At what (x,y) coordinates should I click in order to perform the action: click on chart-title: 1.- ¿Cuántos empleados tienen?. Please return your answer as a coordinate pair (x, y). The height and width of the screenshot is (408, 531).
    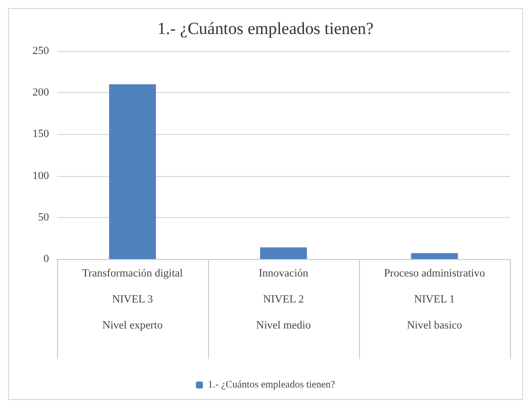
    Looking at the image, I should click on (265, 28).